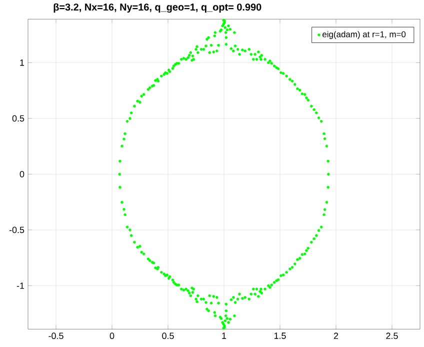 Image resolution: width=424 pixels, height=347 pixels. What do you see at coordinates (20, 285) in the screenshot?
I see `y-tick-label: -1` at bounding box center [20, 285].